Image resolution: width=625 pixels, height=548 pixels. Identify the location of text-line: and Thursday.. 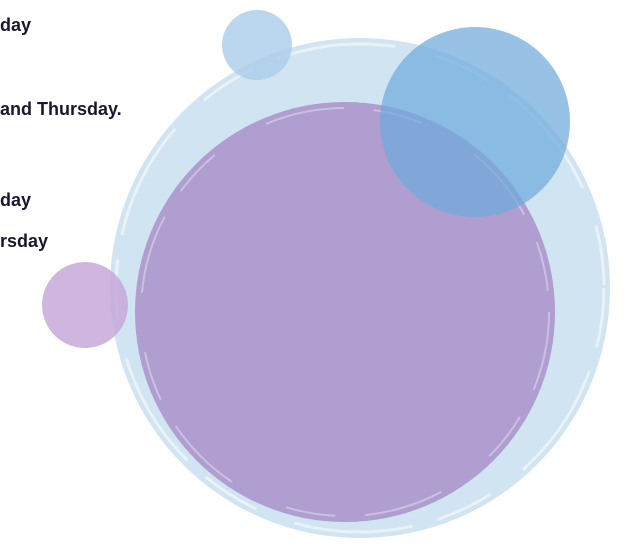
(61, 109).